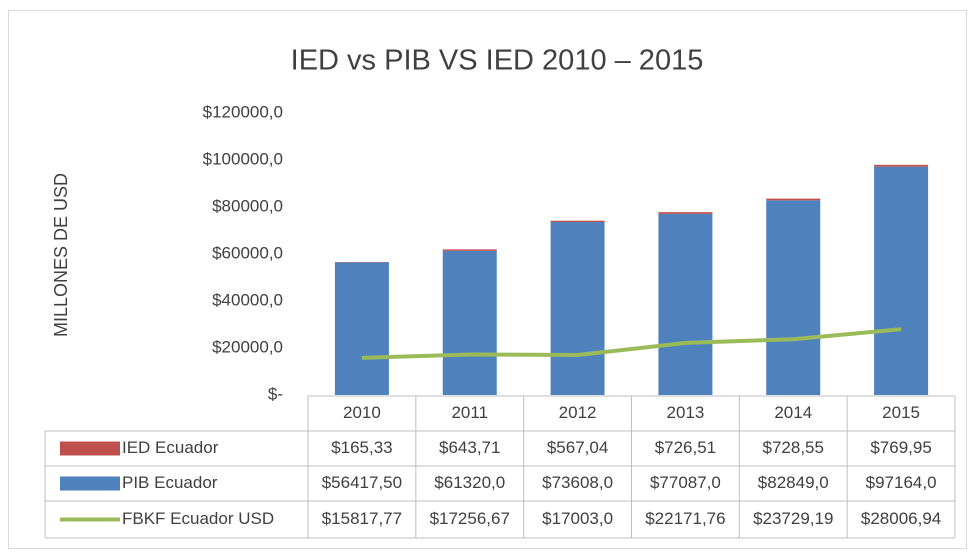  What do you see at coordinates (497, 61) in the screenshot?
I see `chart-title: IED vs PIB VS IED 2010 – 2015` at bounding box center [497, 61].